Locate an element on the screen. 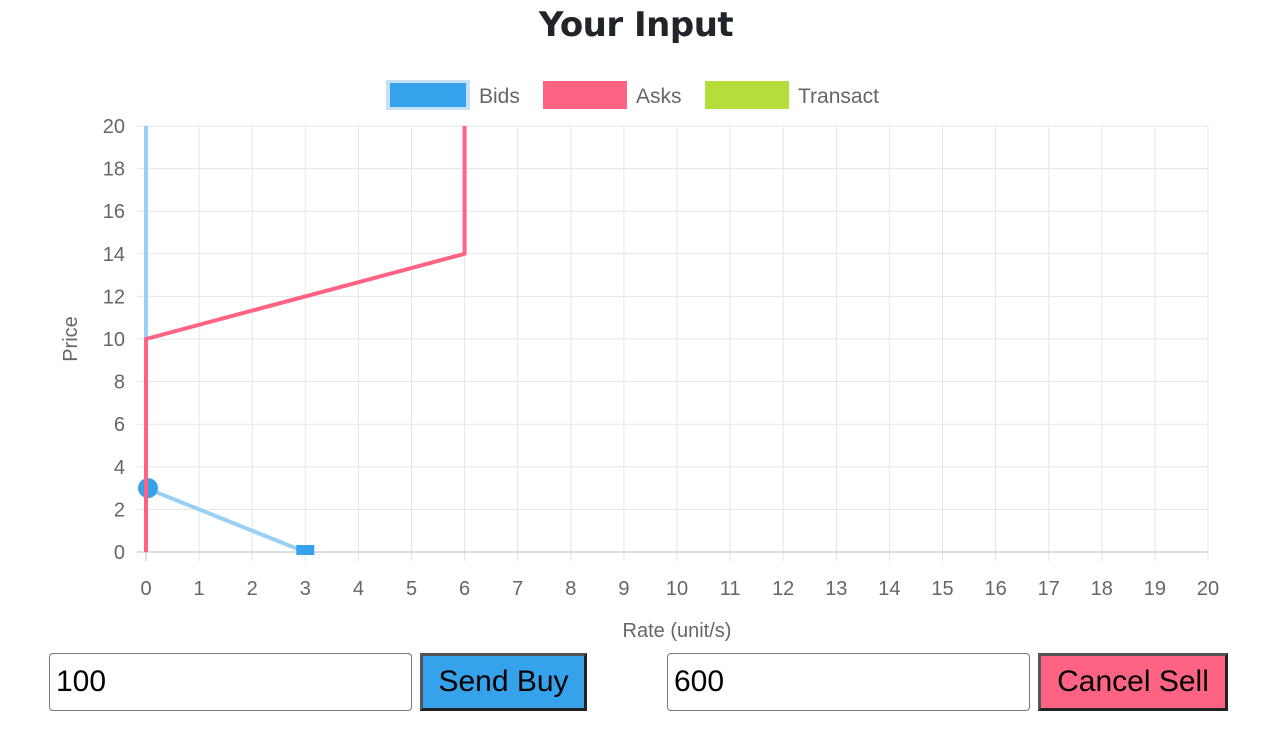 This screenshot has width=1272, height=746. x-tick-label: 13 is located at coordinates (836, 589).